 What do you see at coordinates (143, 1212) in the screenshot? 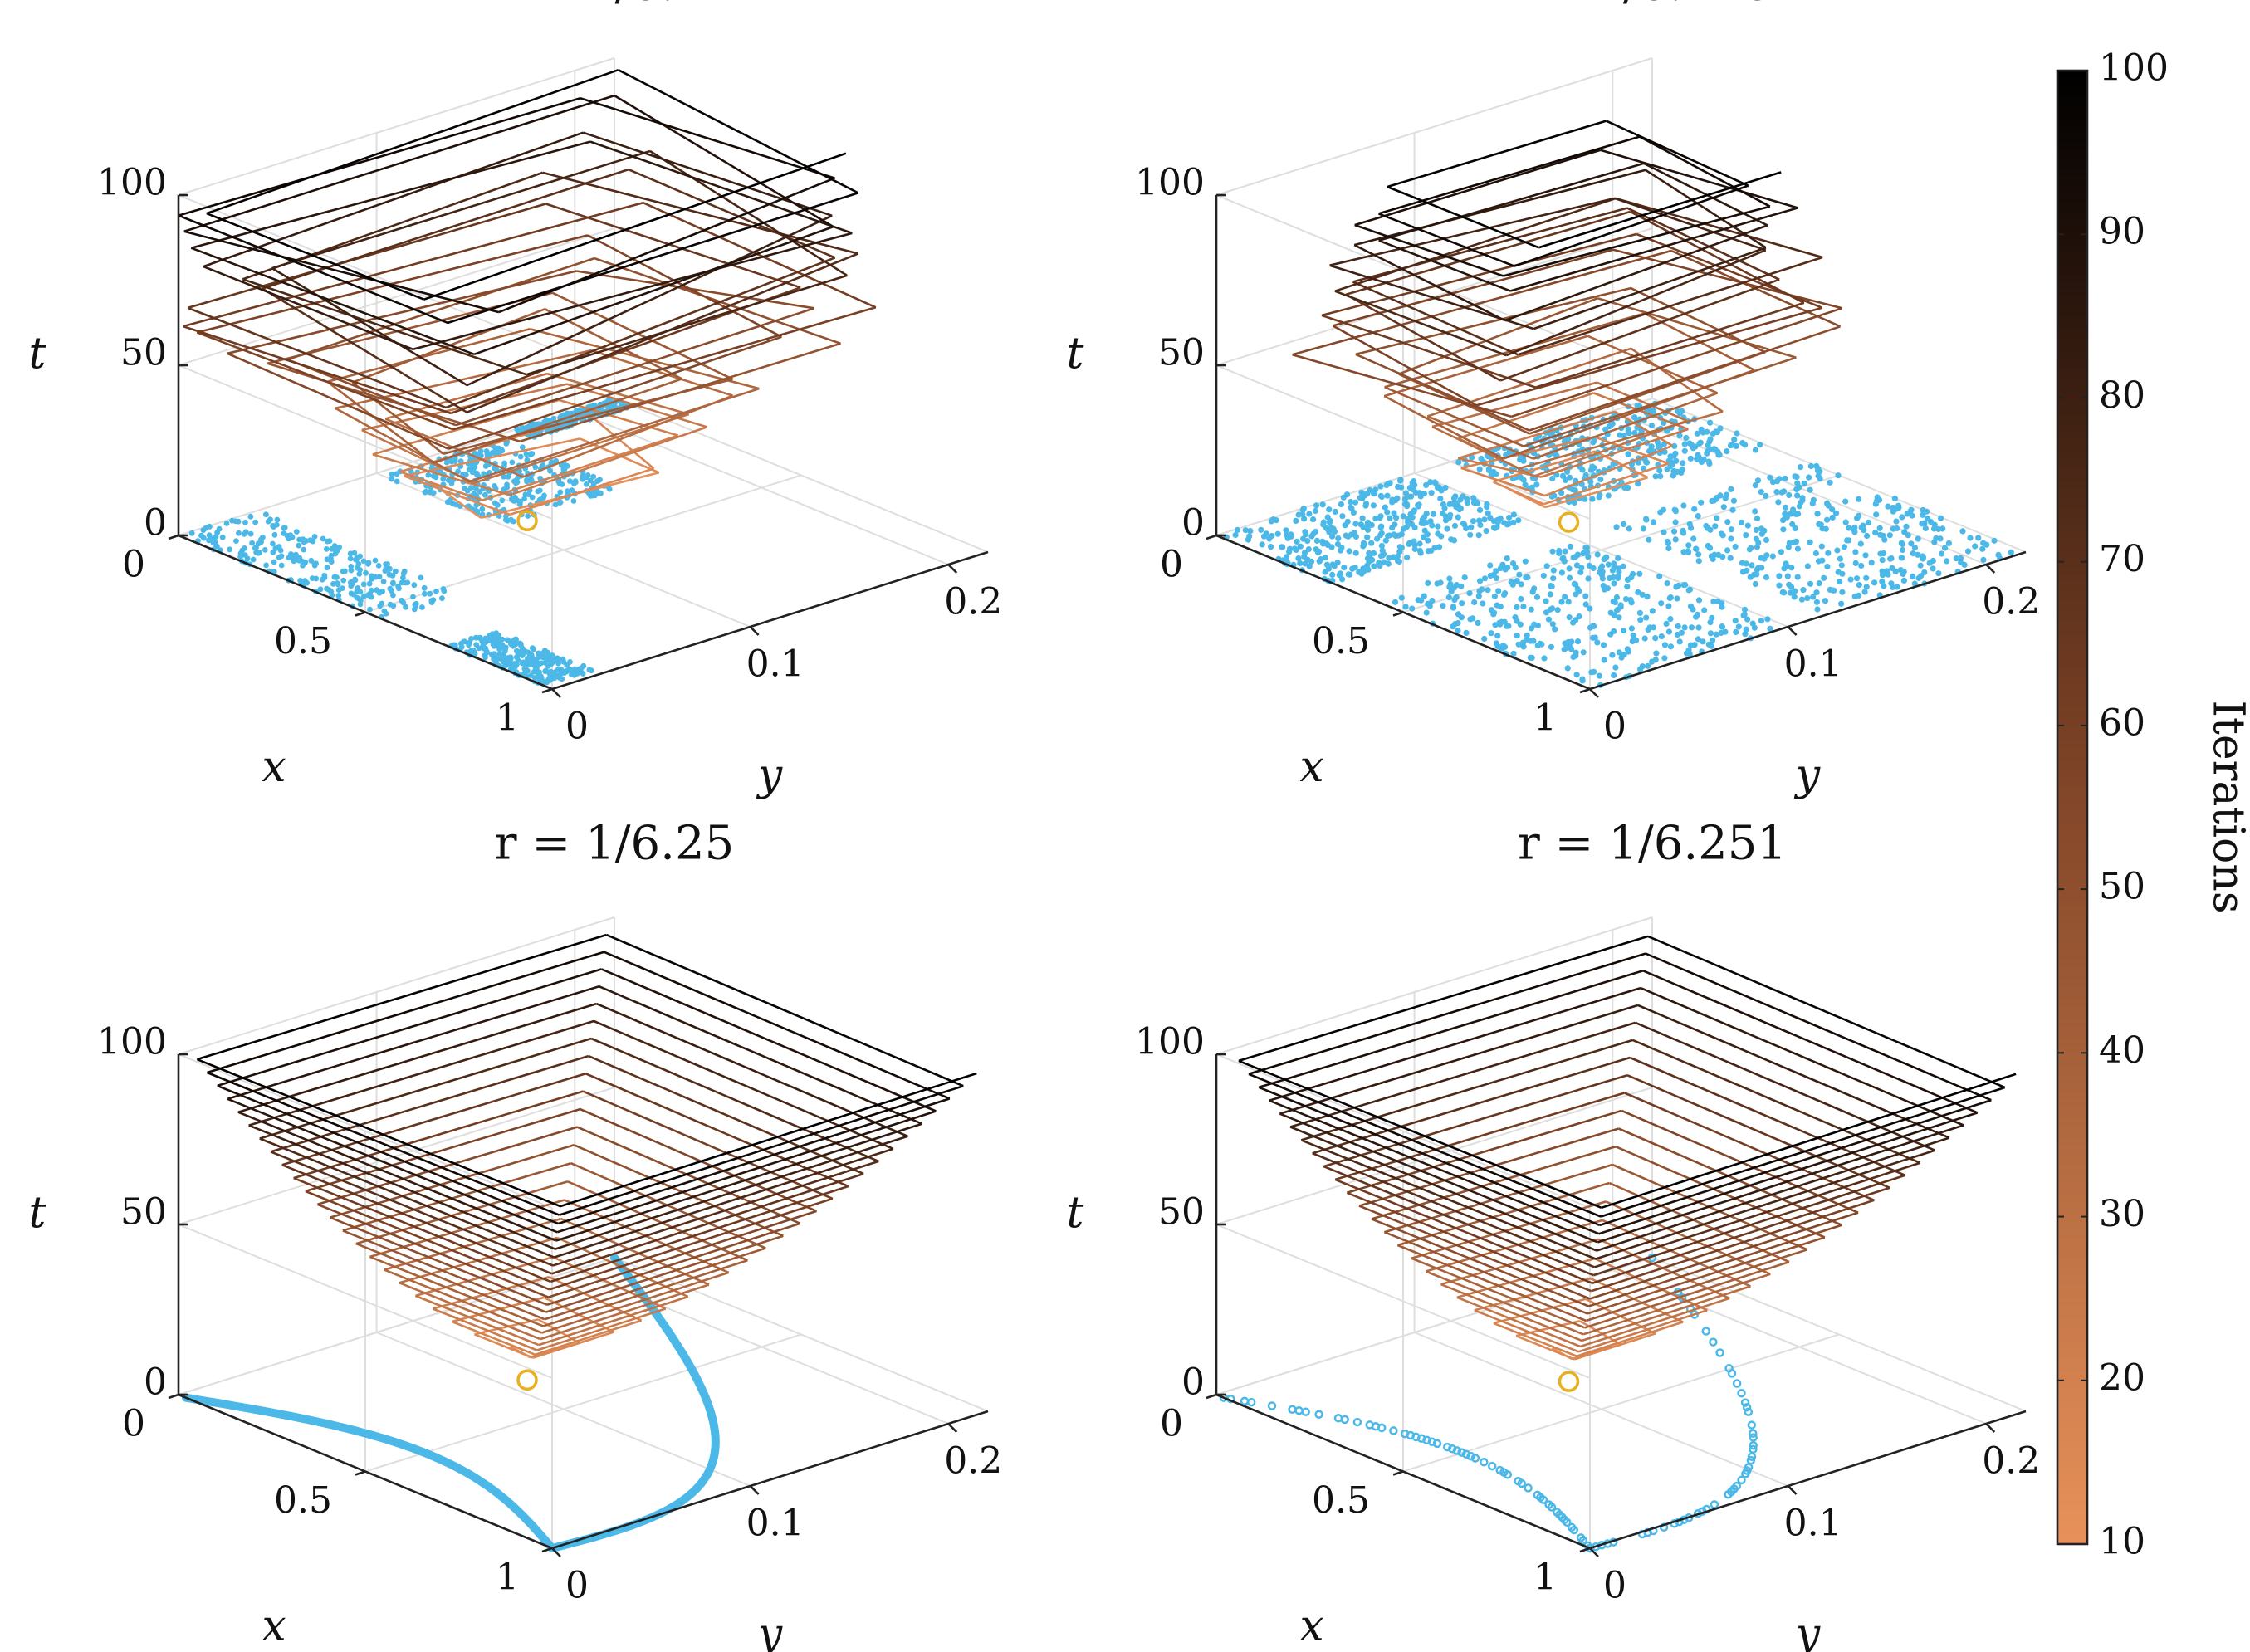
I see `z-tick-label: 50` at bounding box center [143, 1212].